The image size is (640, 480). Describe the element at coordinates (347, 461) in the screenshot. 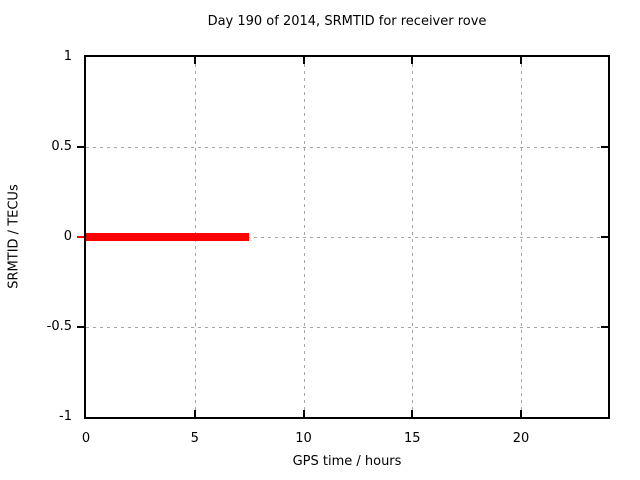

I see `x-axis-label: GPS time / hours` at that location.